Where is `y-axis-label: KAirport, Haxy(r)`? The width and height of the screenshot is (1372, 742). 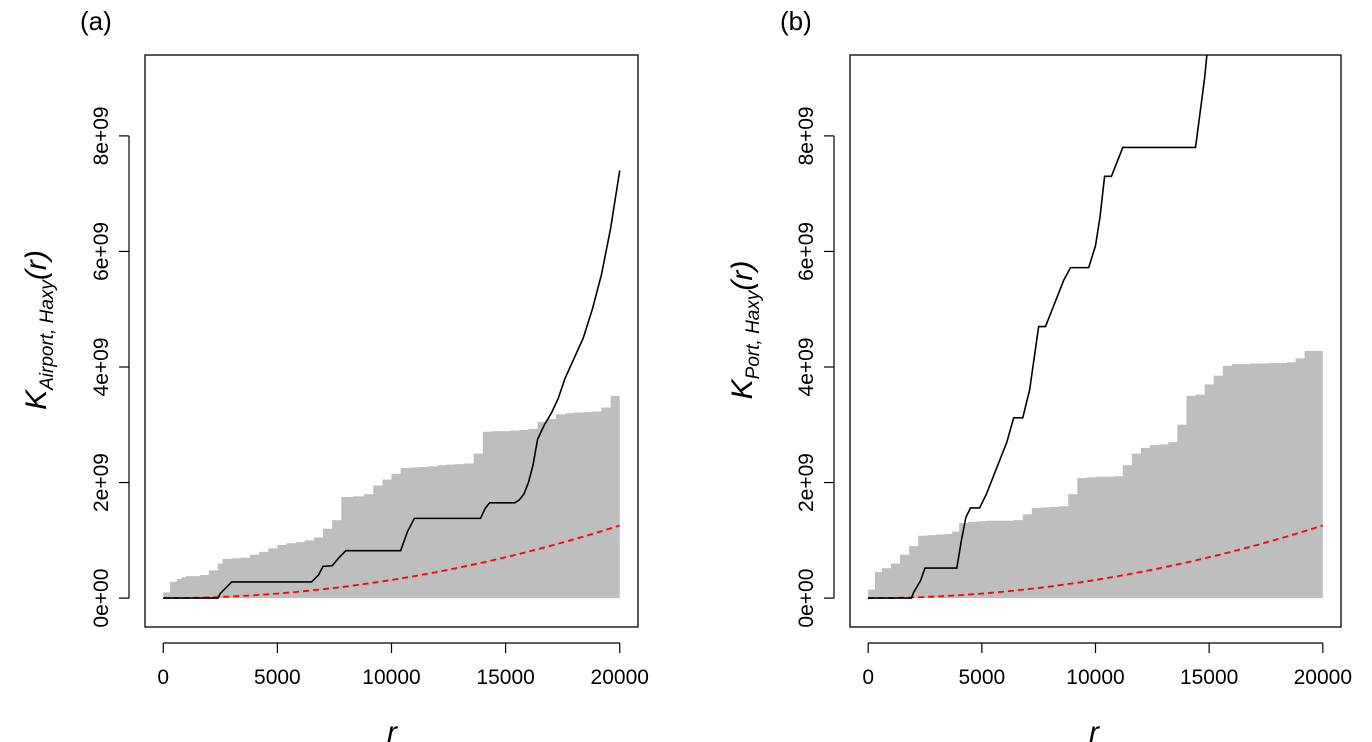
y-axis-label: KAirport, Haxy(r) is located at coordinates (39, 330).